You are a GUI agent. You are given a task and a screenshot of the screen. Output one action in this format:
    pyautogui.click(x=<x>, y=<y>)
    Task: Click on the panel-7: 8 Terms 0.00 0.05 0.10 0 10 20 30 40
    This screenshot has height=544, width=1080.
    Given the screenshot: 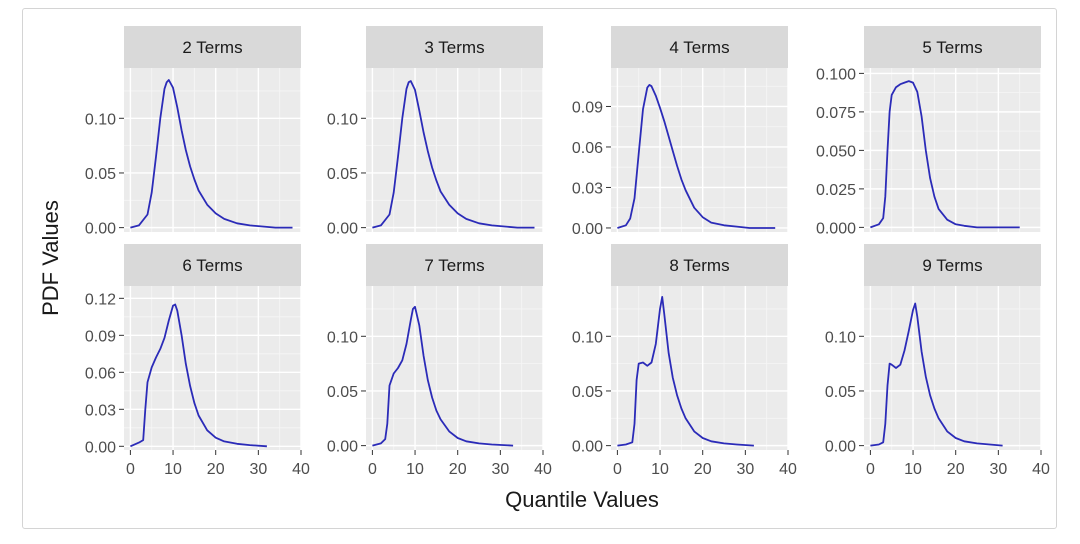 What is the action you would take?
    pyautogui.click(x=684, y=361)
    